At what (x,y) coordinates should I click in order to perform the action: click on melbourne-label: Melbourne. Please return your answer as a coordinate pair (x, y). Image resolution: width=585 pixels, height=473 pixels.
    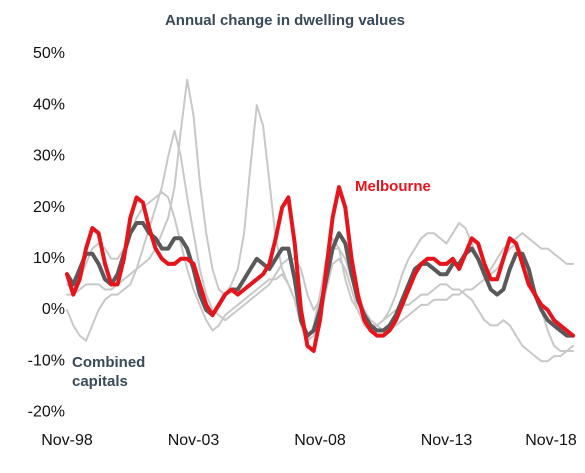
    Looking at the image, I should click on (393, 186).